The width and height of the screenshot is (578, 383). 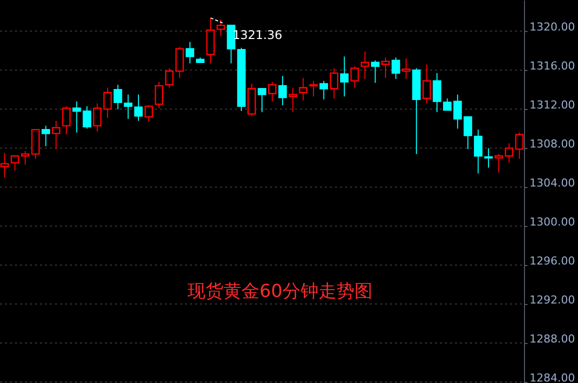 I want to click on y-tick-label: 1296.00, so click(x=552, y=261).